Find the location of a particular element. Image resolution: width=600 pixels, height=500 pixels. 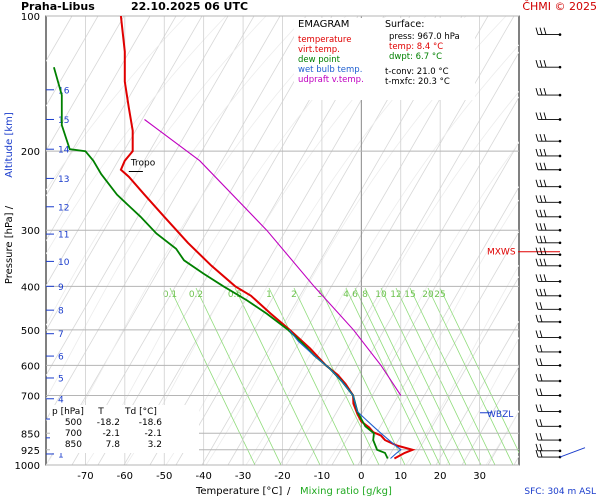

credit-label: ČHMI © 2025 is located at coordinates (559, 6).